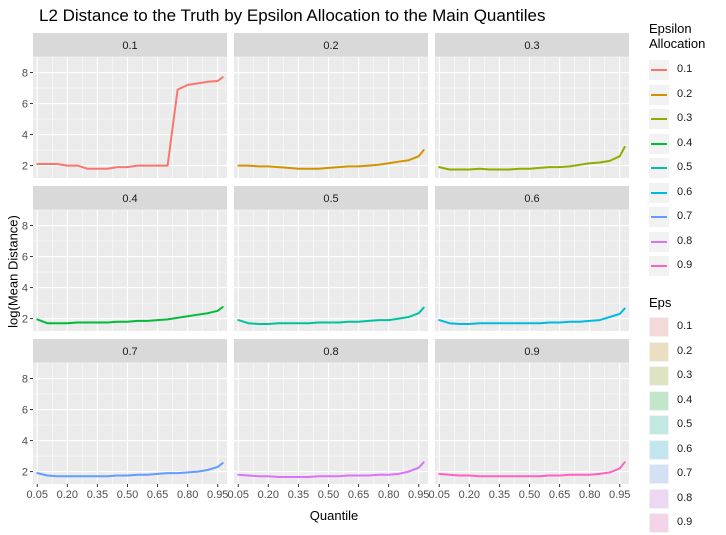 Image resolution: width=726 pixels, height=535 pixels. I want to click on legend-label: 0.6, so click(685, 191).